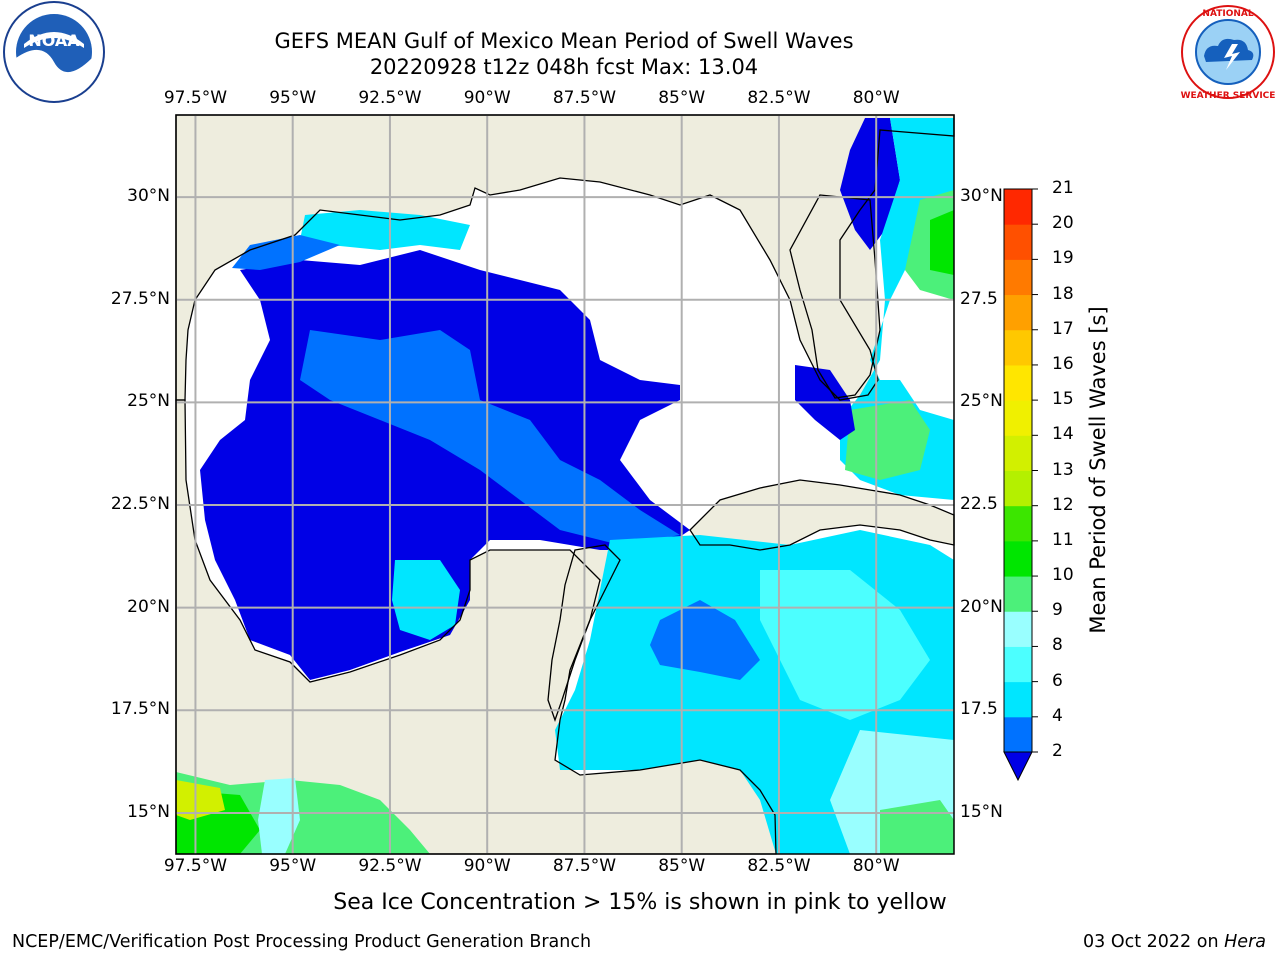 Image resolution: width=1280 pixels, height=960 pixels. Describe the element at coordinates (1057, 715) in the screenshot. I see `colorbar-tick-label: 4` at that location.